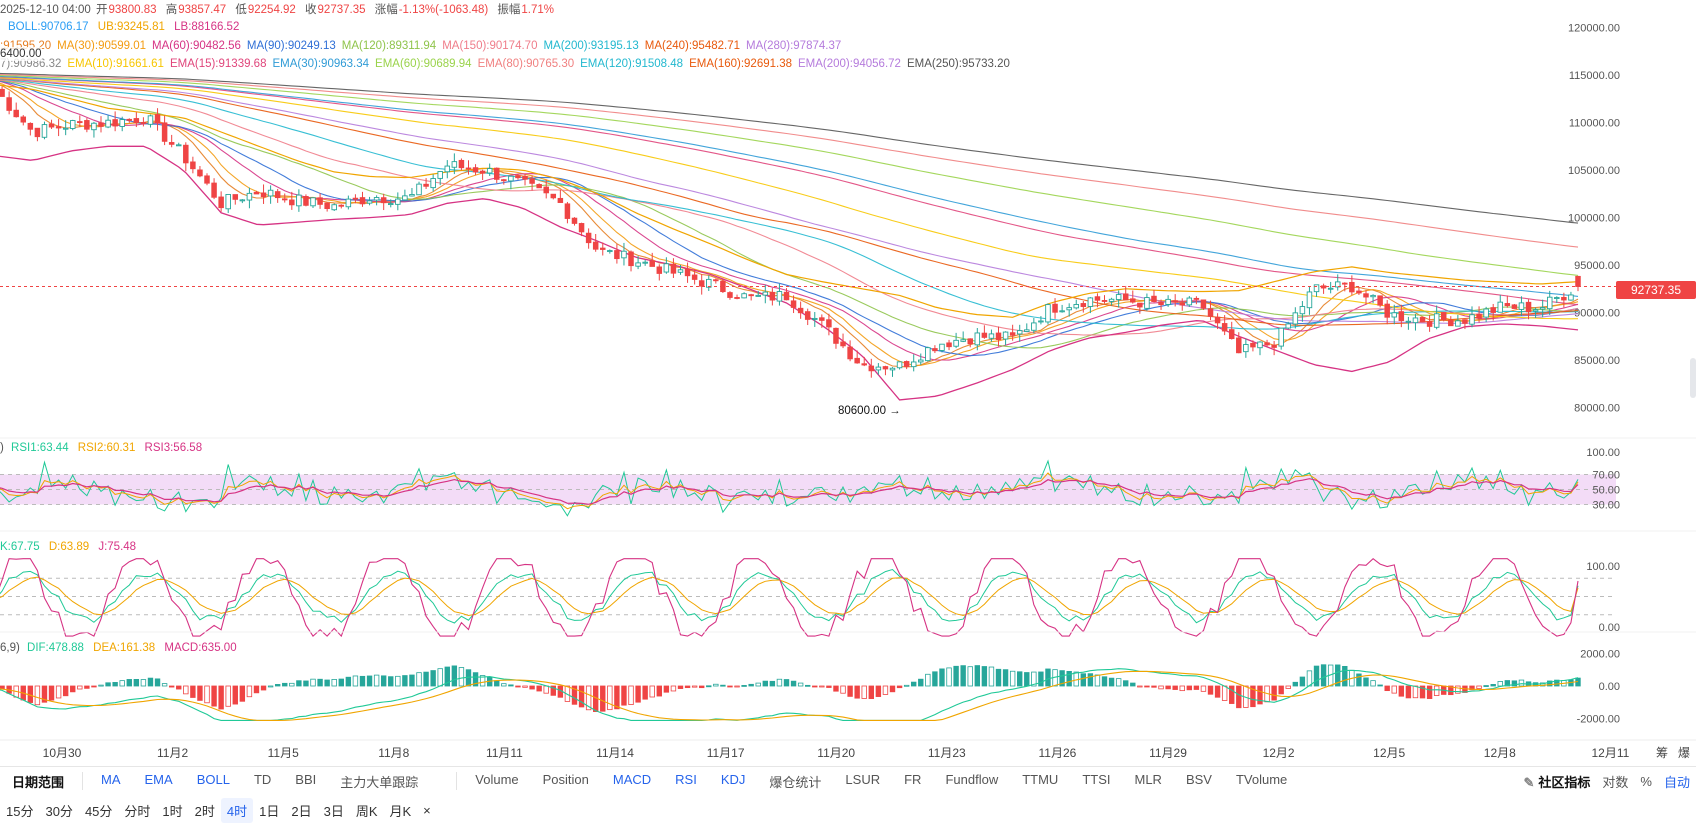 The image size is (1696, 823). I want to click on indicator-macd: MACD, so click(632, 779).